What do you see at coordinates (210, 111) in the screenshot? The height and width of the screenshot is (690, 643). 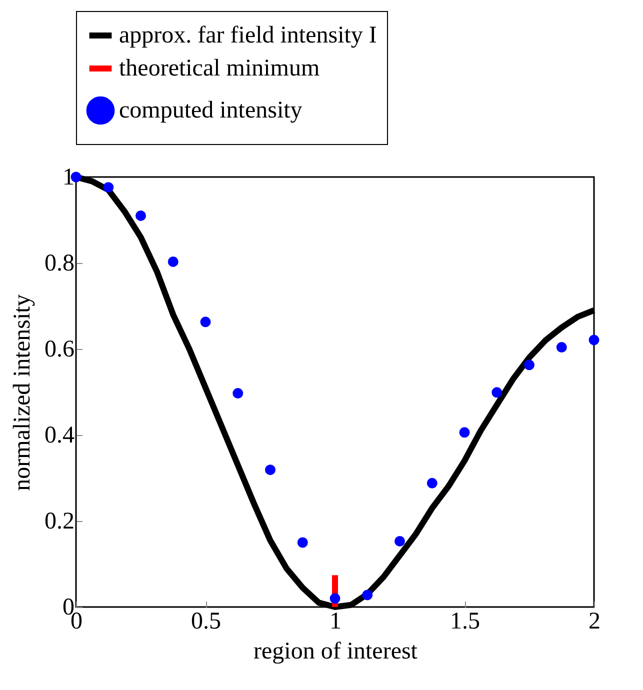 I see `legend-label: computed intensity` at bounding box center [210, 111].